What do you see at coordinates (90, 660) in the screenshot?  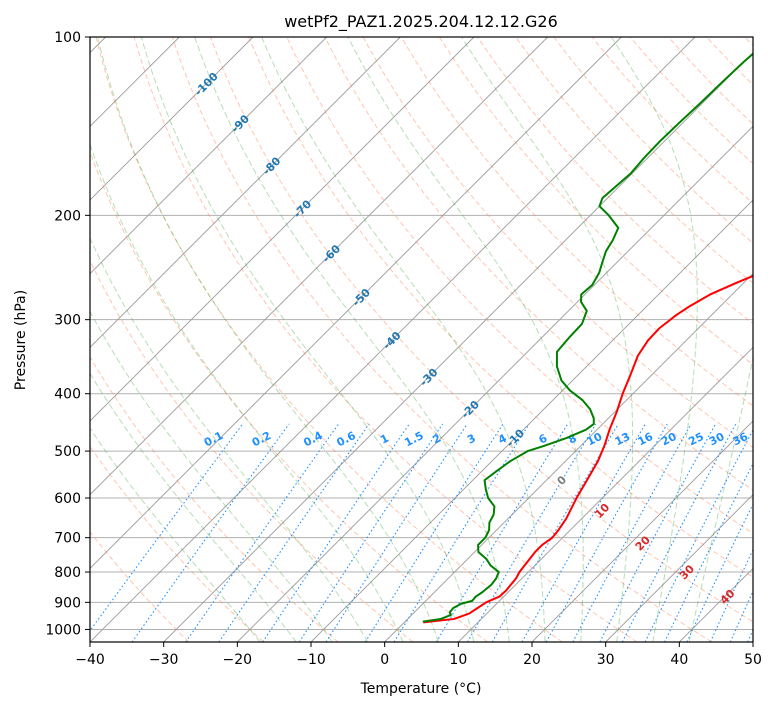 I see `x-tick-label: −40` at bounding box center [90, 660].